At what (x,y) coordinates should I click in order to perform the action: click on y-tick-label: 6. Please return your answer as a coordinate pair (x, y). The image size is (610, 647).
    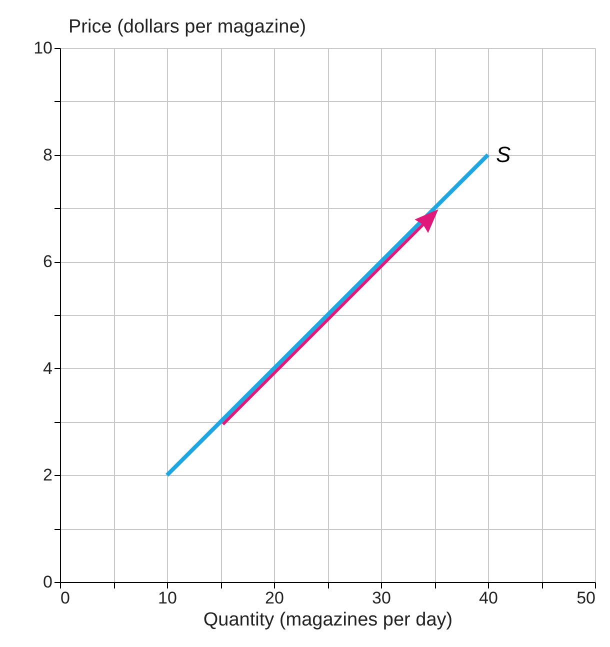
    Looking at the image, I should click on (47, 262).